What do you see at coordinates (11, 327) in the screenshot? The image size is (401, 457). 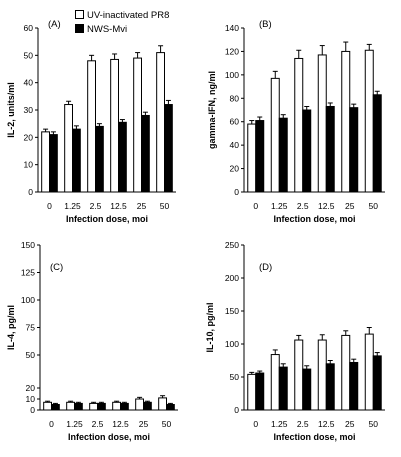 I see `y-axis-title: IL-4, pg/ml` at bounding box center [11, 327].